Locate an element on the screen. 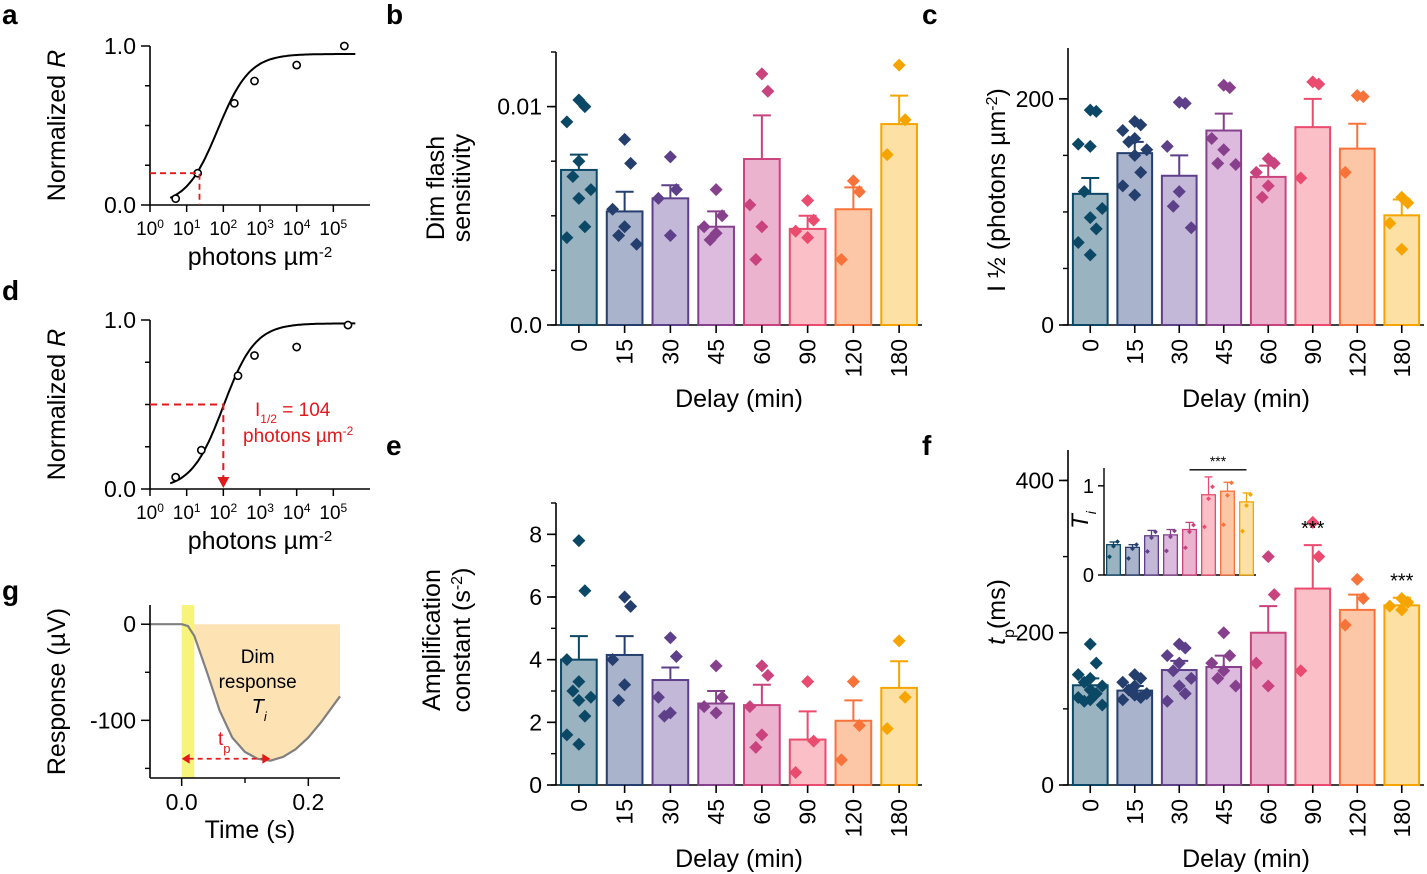 The height and width of the screenshot is (874, 1427). x-axis-label: photons µm-2 is located at coordinates (260, 541).